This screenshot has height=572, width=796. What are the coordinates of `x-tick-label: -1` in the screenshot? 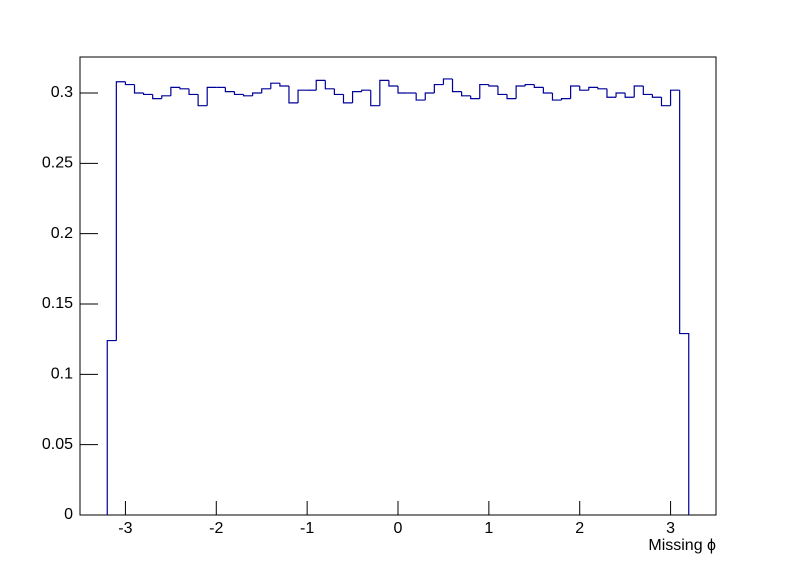 It's located at (307, 528).